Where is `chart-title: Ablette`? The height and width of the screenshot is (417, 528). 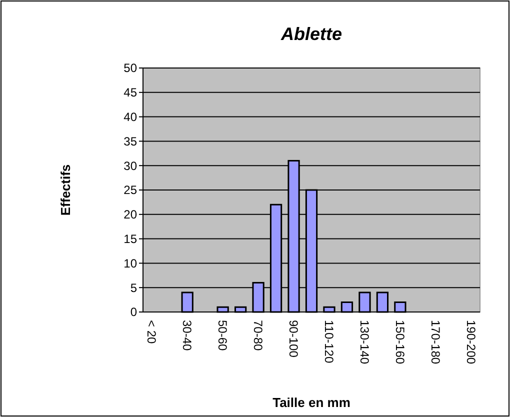 chart-title: Ablette is located at coordinates (311, 34).